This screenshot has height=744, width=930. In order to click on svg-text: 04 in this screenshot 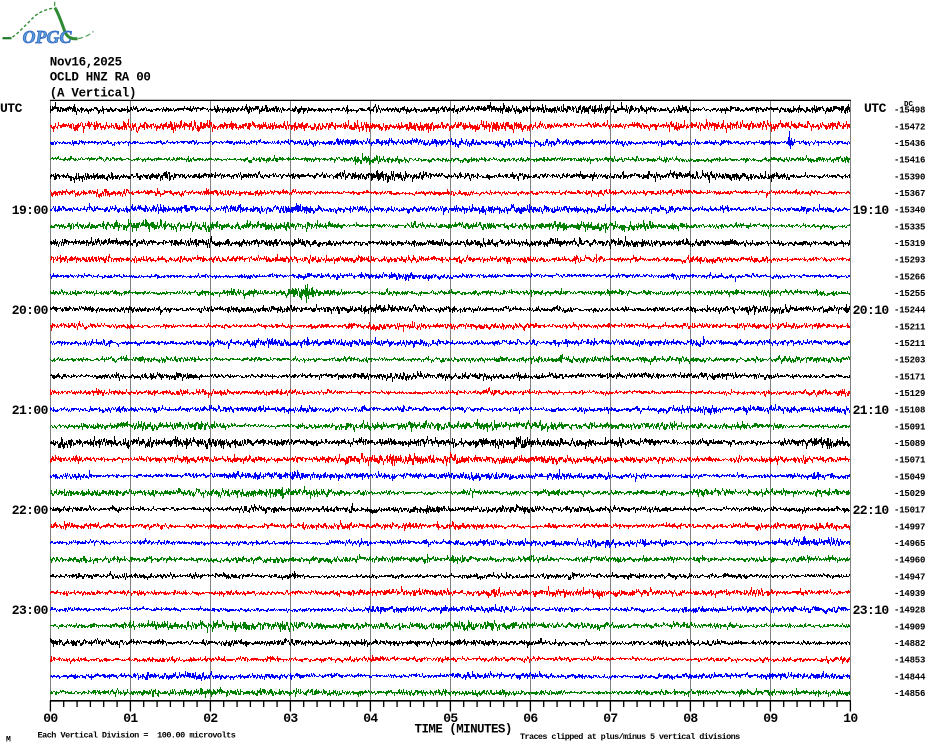, I will do `click(370, 718)`.